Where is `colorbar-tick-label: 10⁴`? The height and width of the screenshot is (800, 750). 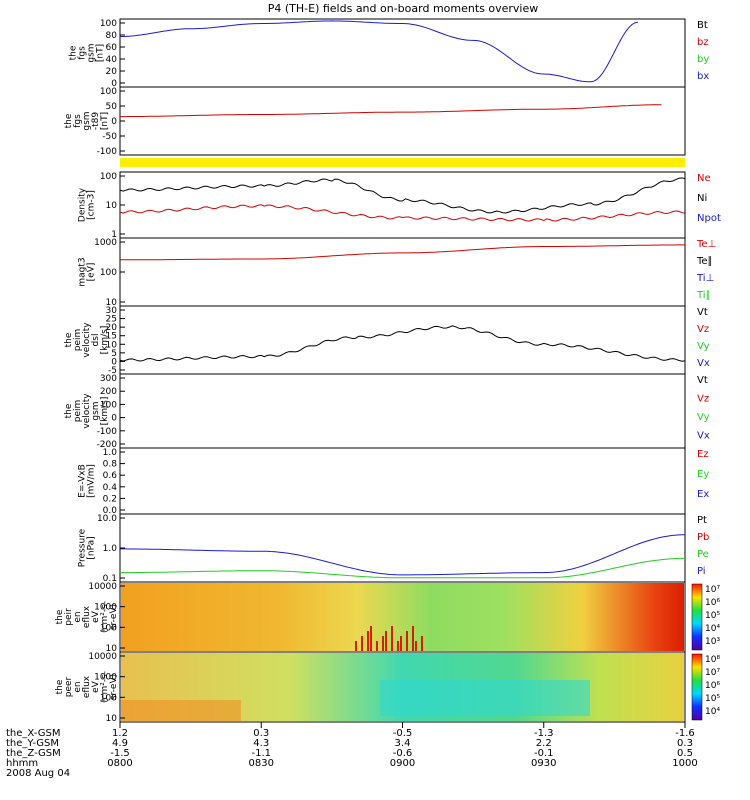 colorbar-tick-label: 10⁴ is located at coordinates (712, 629).